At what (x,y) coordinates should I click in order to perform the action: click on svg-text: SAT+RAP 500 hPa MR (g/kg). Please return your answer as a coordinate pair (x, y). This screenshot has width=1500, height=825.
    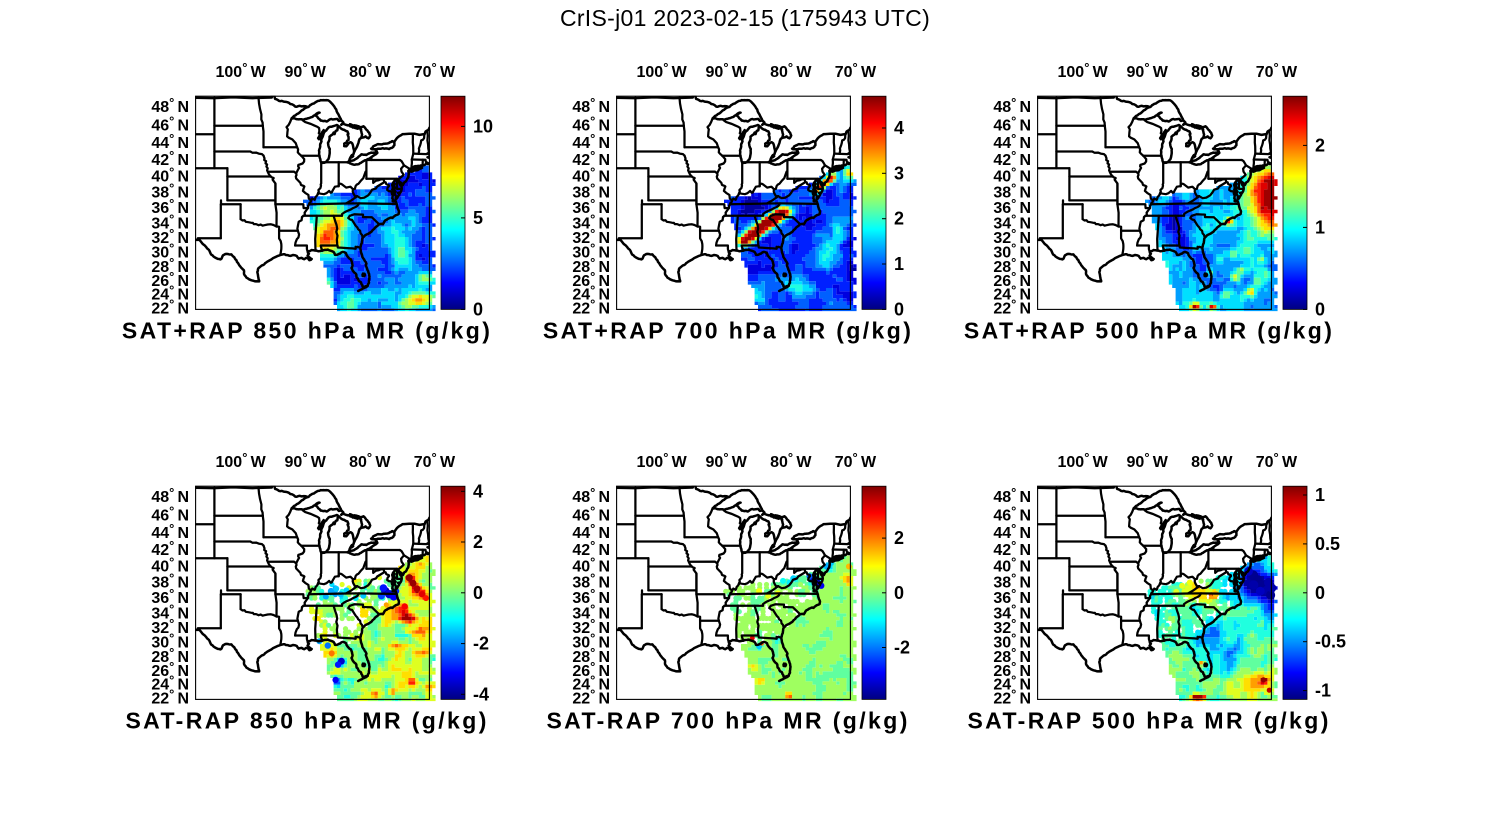
    Looking at the image, I should click on (1149, 330).